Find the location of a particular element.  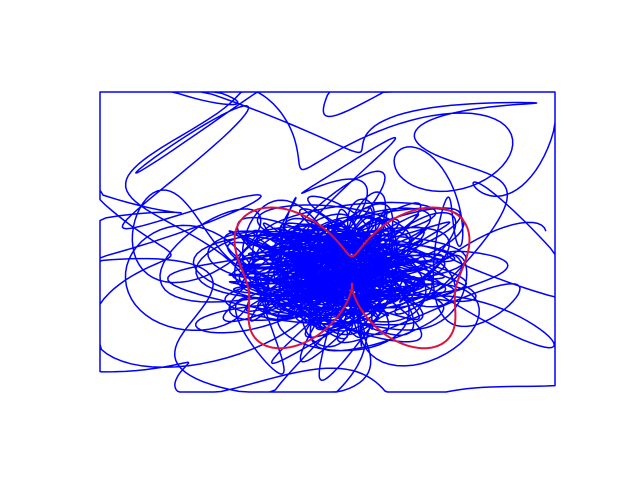

butterfly-line is located at coordinates (352, 278).